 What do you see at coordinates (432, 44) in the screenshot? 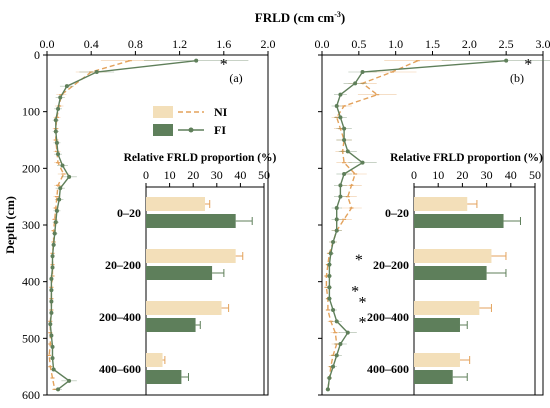
I see `x-tick-label: 1.5` at bounding box center [432, 44].